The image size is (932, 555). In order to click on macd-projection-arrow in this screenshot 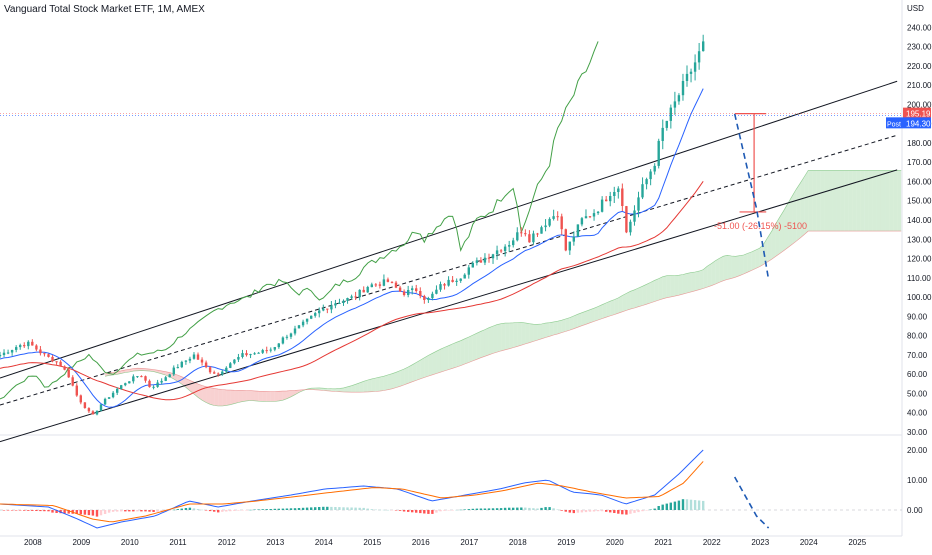, I will do `click(752, 502)`.